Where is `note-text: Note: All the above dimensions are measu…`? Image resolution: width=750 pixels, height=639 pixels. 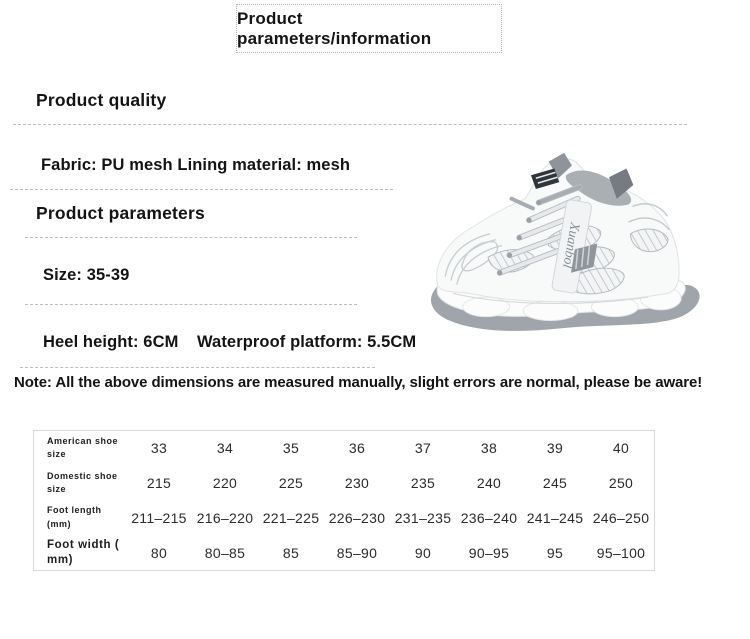 note-text: Note: All the above dimensions are measu… is located at coordinates (358, 382).